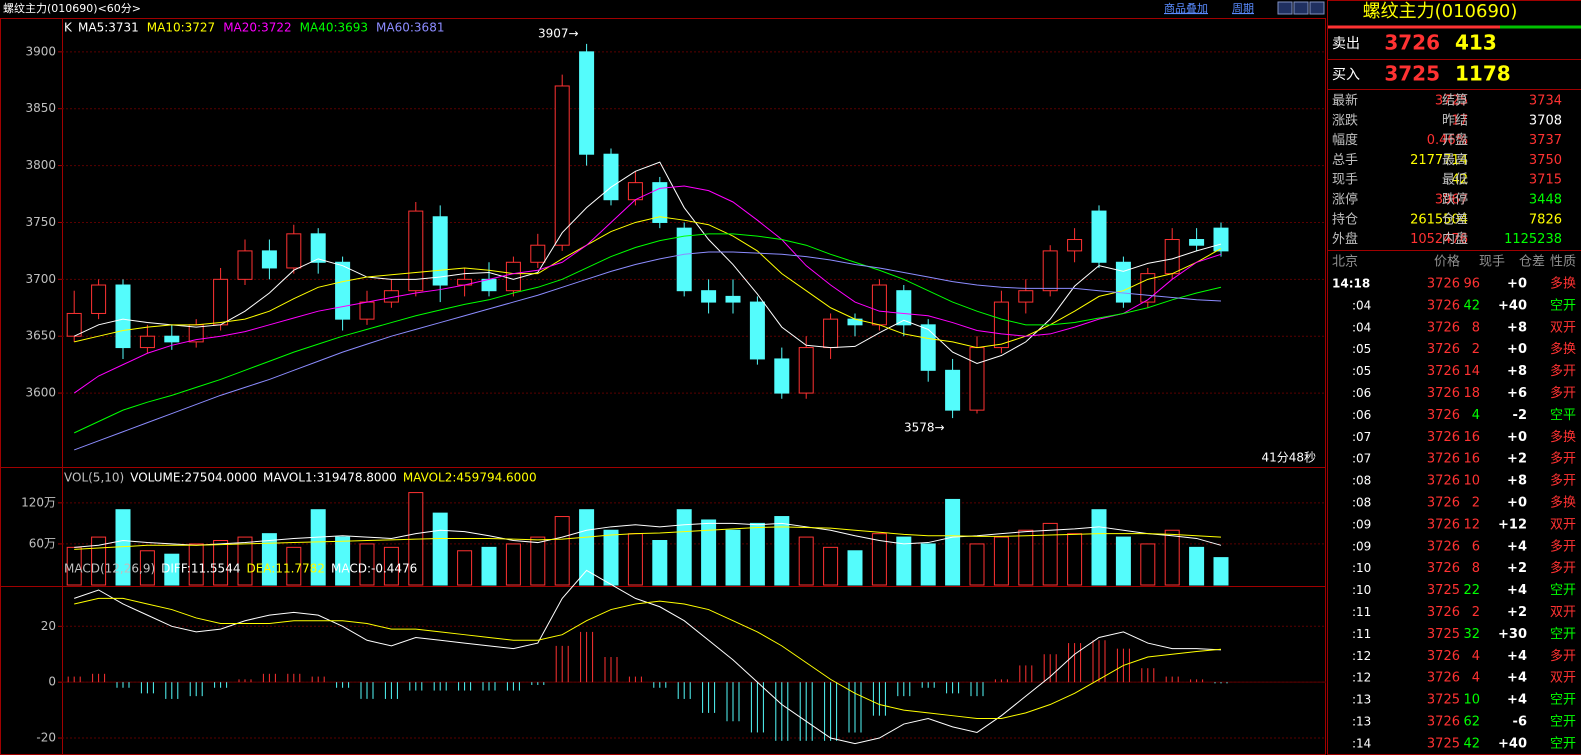 This screenshot has height=755, width=1581. I want to click on tick-time: :09, so click(1361, 546).